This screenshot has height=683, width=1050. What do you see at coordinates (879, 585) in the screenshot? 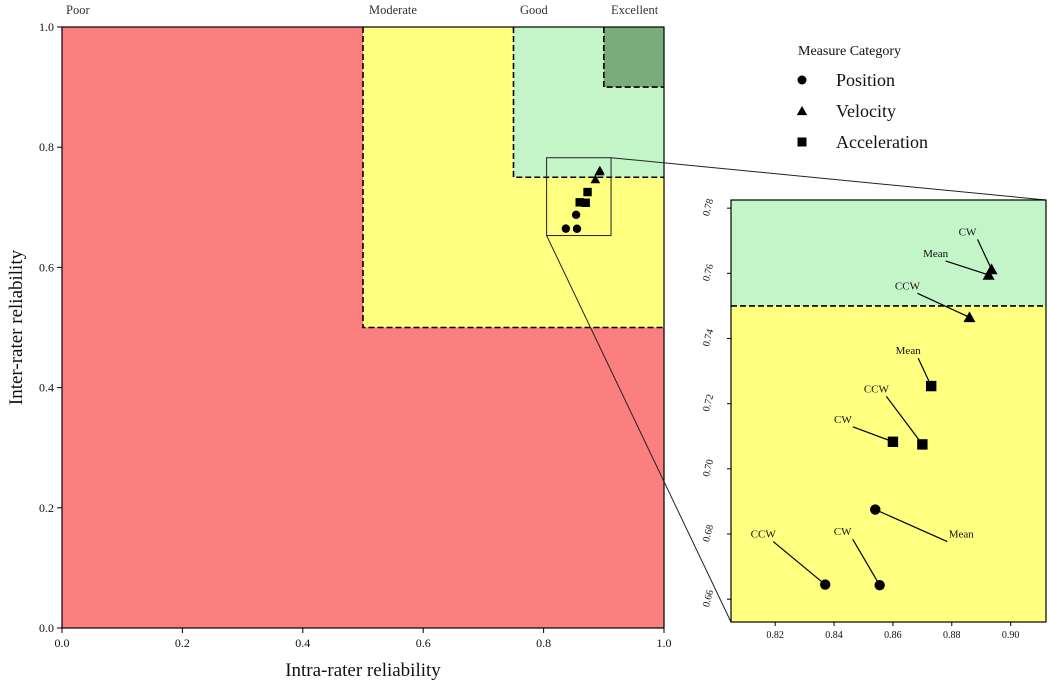
I see `inset-position-point-cw` at bounding box center [879, 585].